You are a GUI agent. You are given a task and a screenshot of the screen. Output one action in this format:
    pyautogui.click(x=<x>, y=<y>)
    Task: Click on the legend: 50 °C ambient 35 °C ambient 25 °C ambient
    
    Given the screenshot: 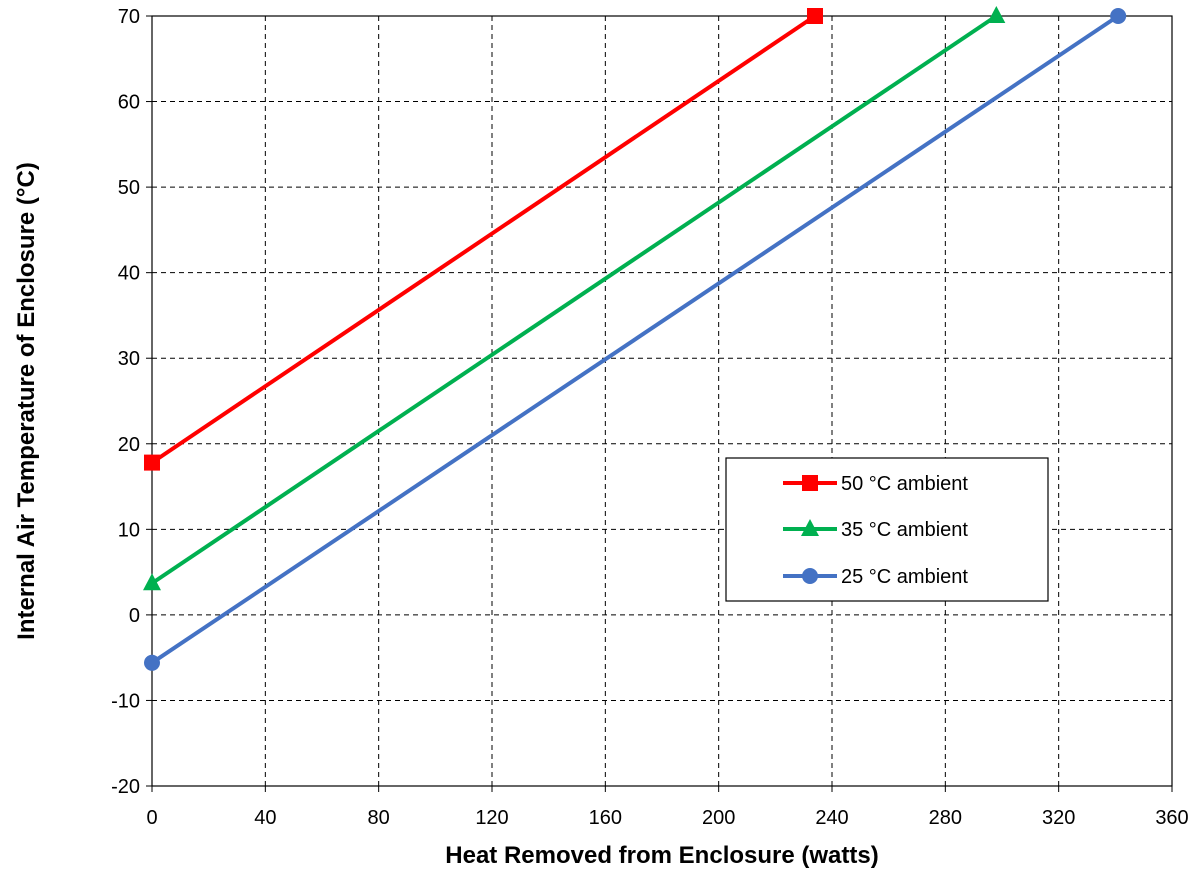 What is the action you would take?
    pyautogui.click(x=887, y=529)
    